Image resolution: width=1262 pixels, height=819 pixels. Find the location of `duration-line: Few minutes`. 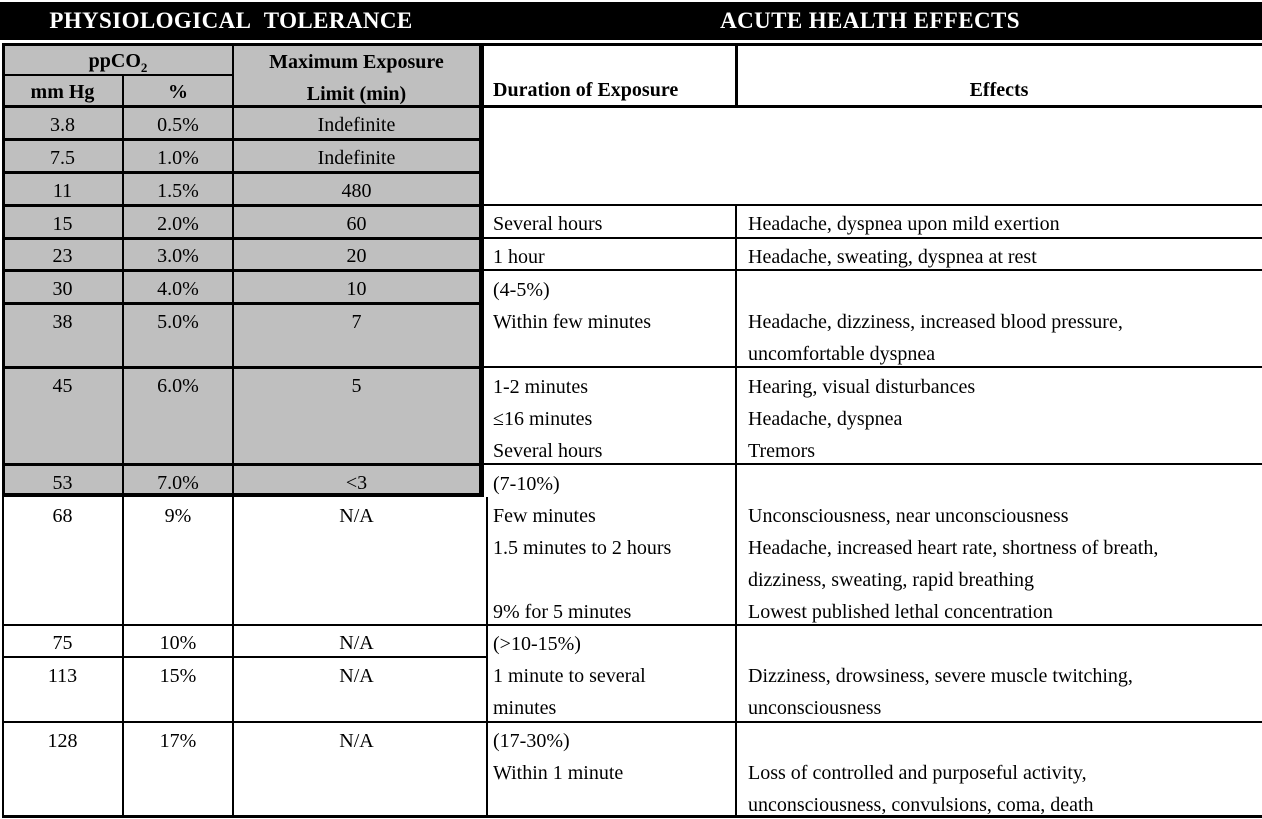

duration-line: Few minutes is located at coordinates (544, 516).